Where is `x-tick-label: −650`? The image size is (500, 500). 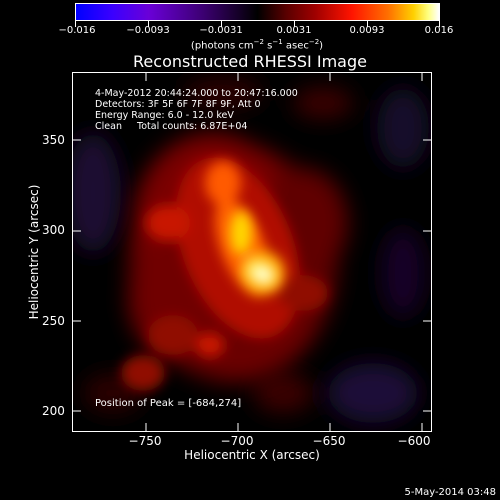 x-tick-label: −650 is located at coordinates (329, 441).